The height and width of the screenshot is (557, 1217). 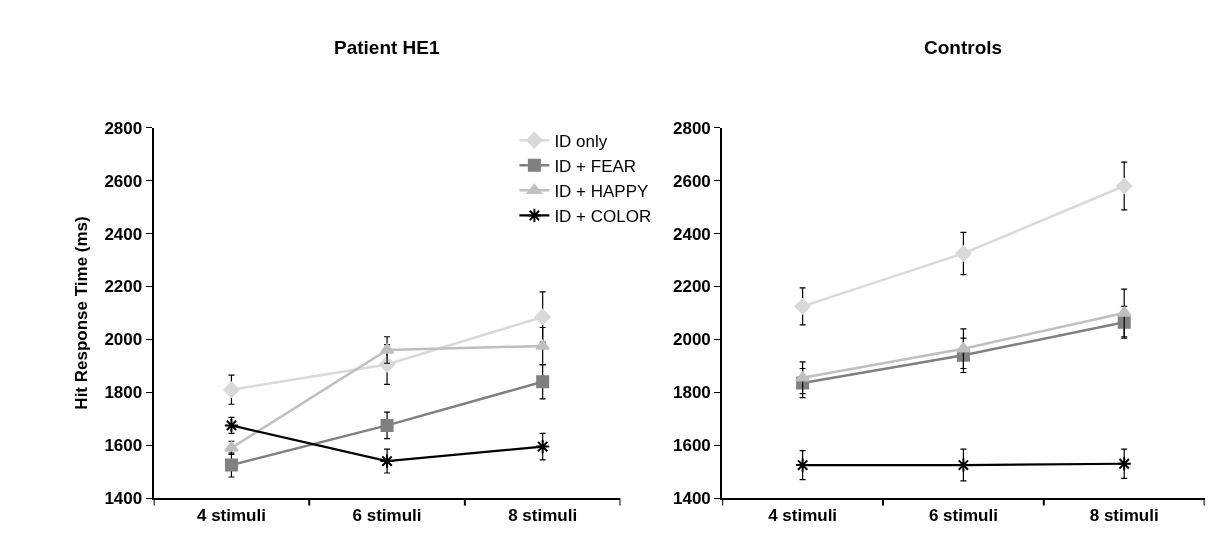 What do you see at coordinates (82, 313) in the screenshot?
I see `y-axis-title: Hit Response Time (ms)` at bounding box center [82, 313].